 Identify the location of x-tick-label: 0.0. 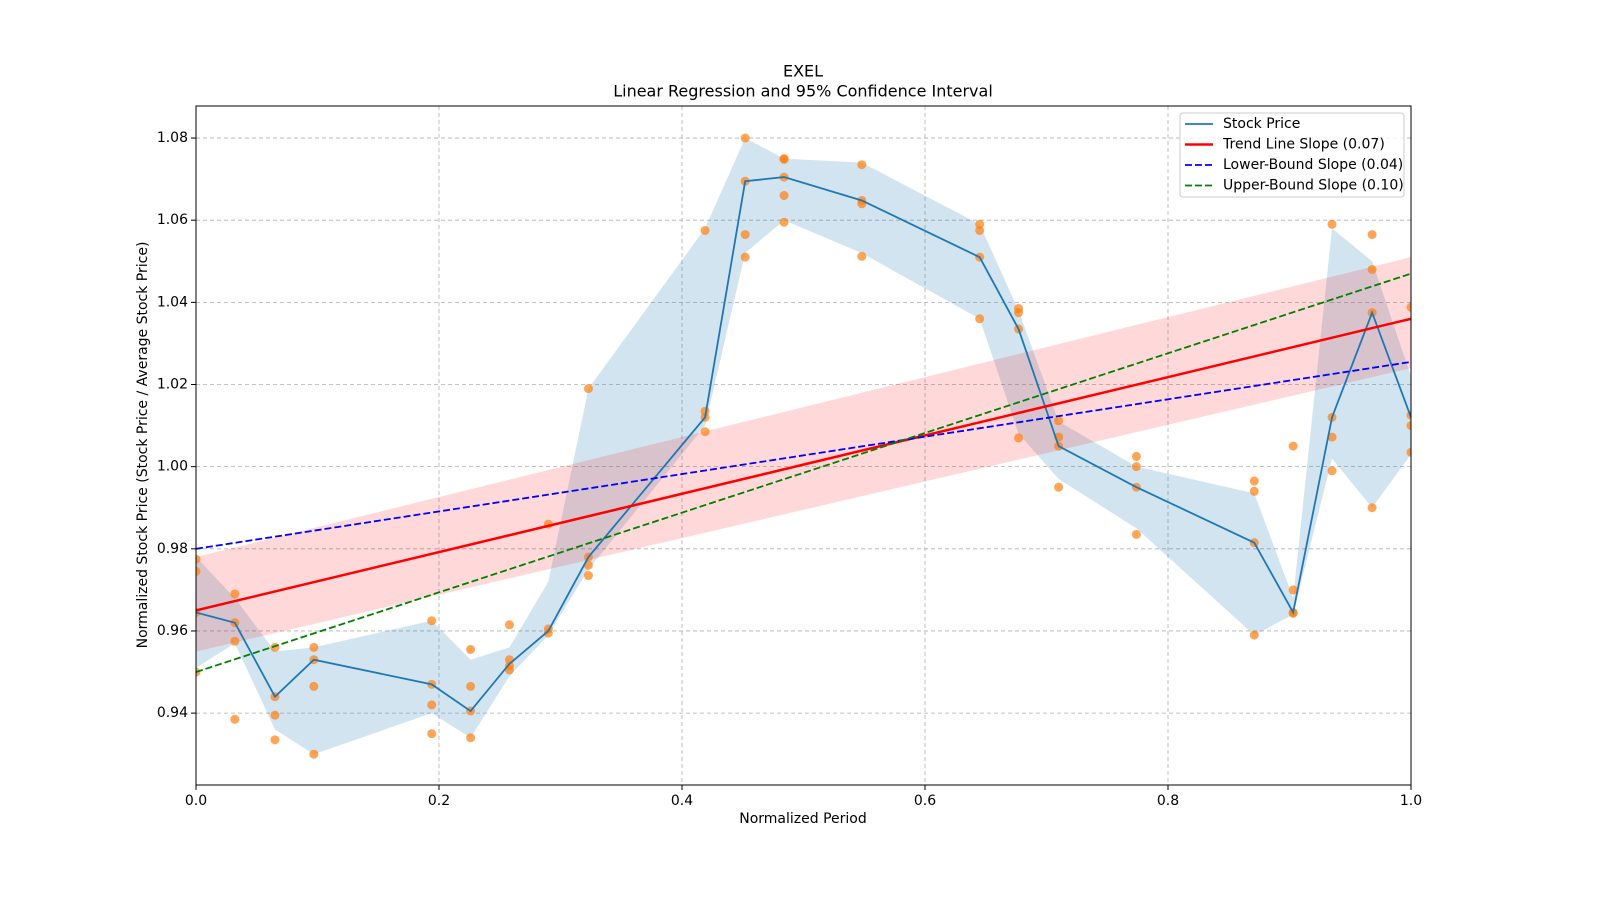
(196, 801).